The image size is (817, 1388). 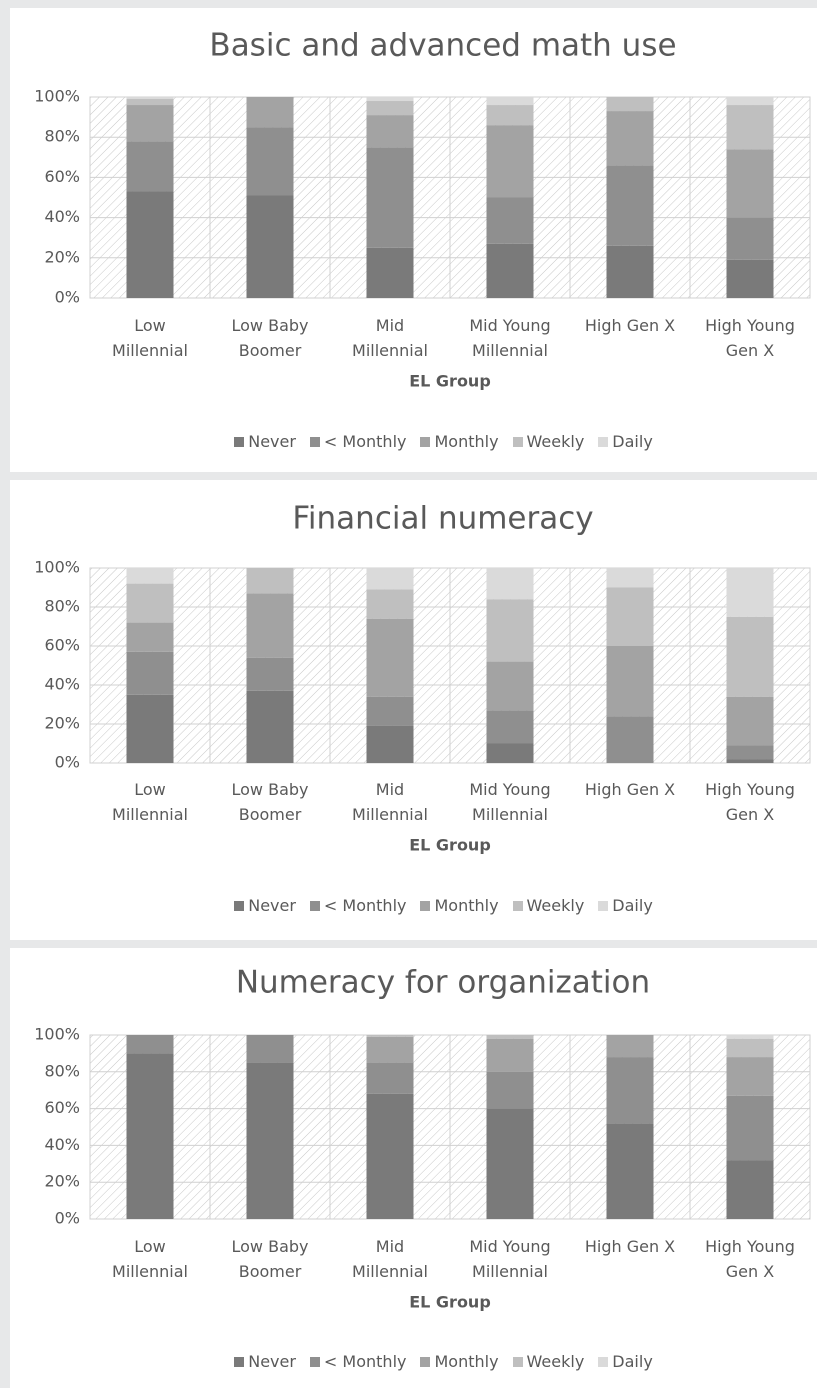 What do you see at coordinates (62, 723) in the screenshot?
I see `y-tick-label: 20%` at bounding box center [62, 723].